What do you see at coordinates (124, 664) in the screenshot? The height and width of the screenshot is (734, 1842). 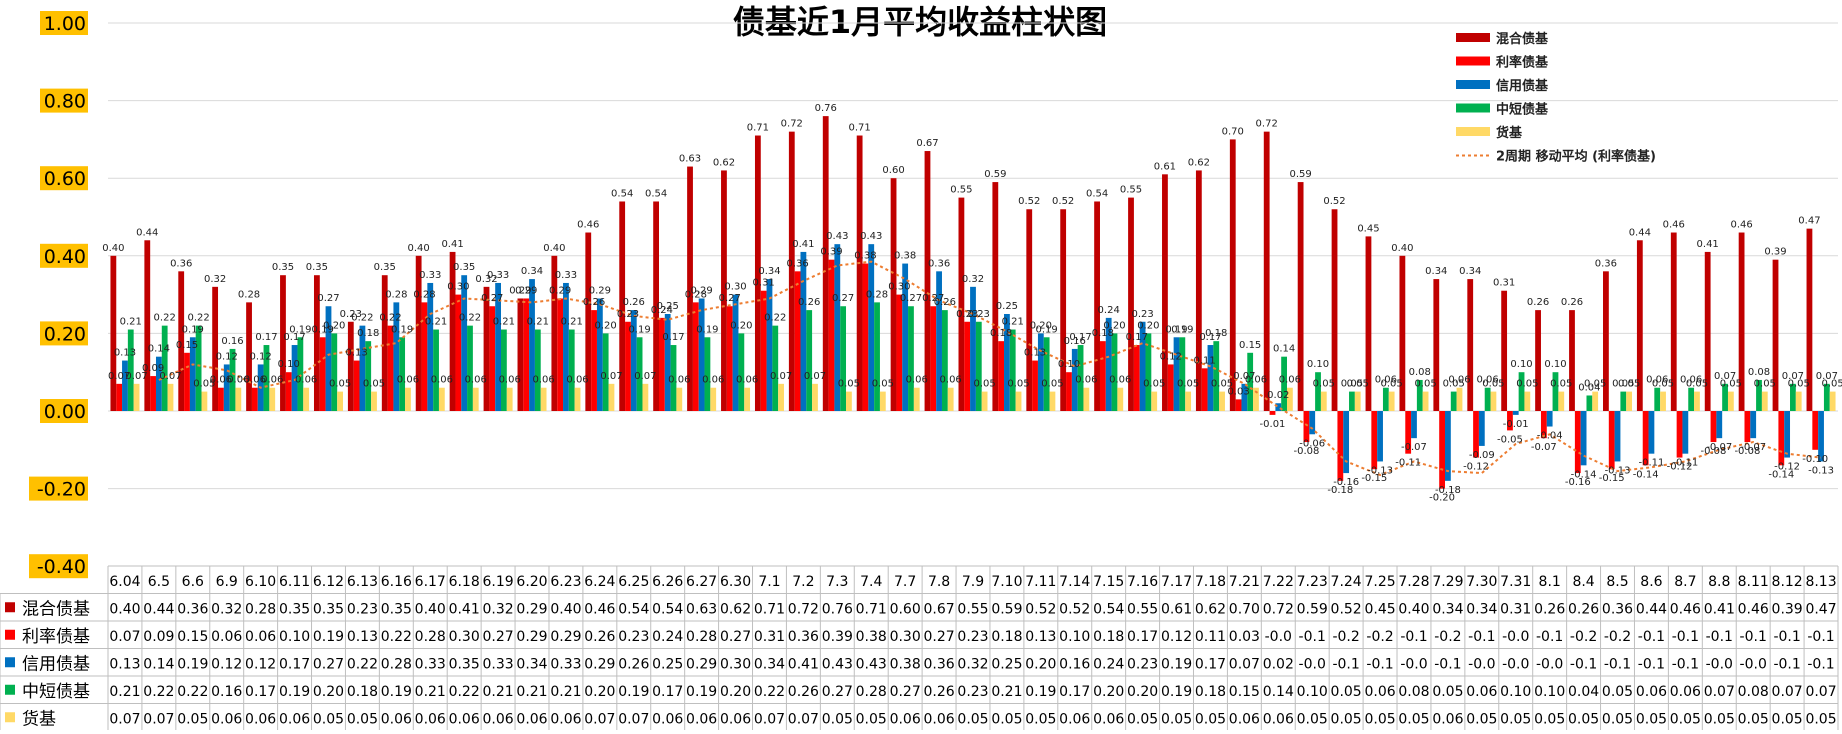 I see `table-cell: 0.13` at bounding box center [124, 664].